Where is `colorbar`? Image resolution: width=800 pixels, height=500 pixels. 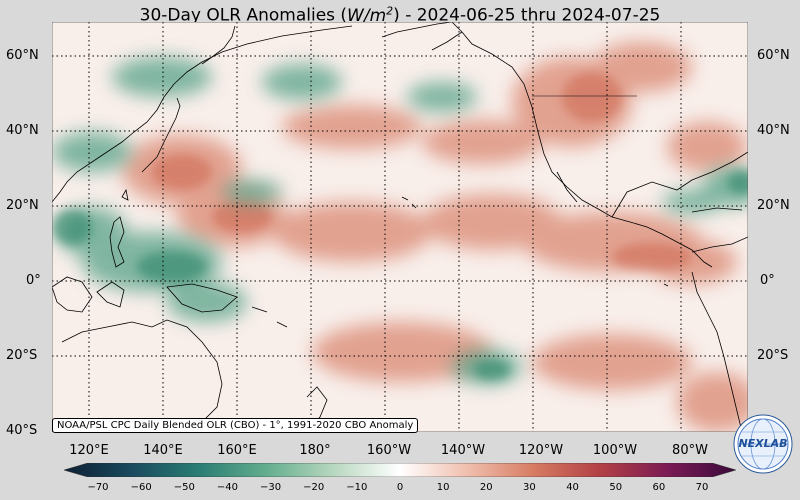 colorbar is located at coordinates (400, 470).